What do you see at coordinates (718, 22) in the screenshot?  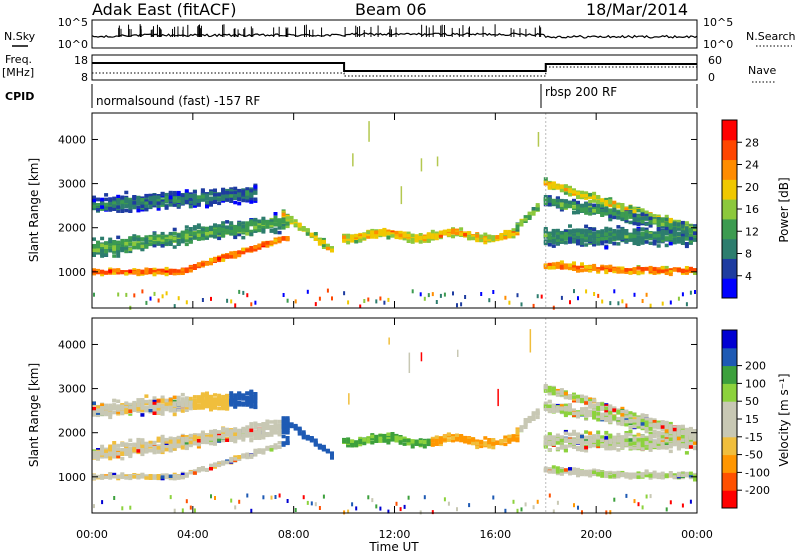 I see `nsearch-tick-top: 10^5` at bounding box center [718, 22].